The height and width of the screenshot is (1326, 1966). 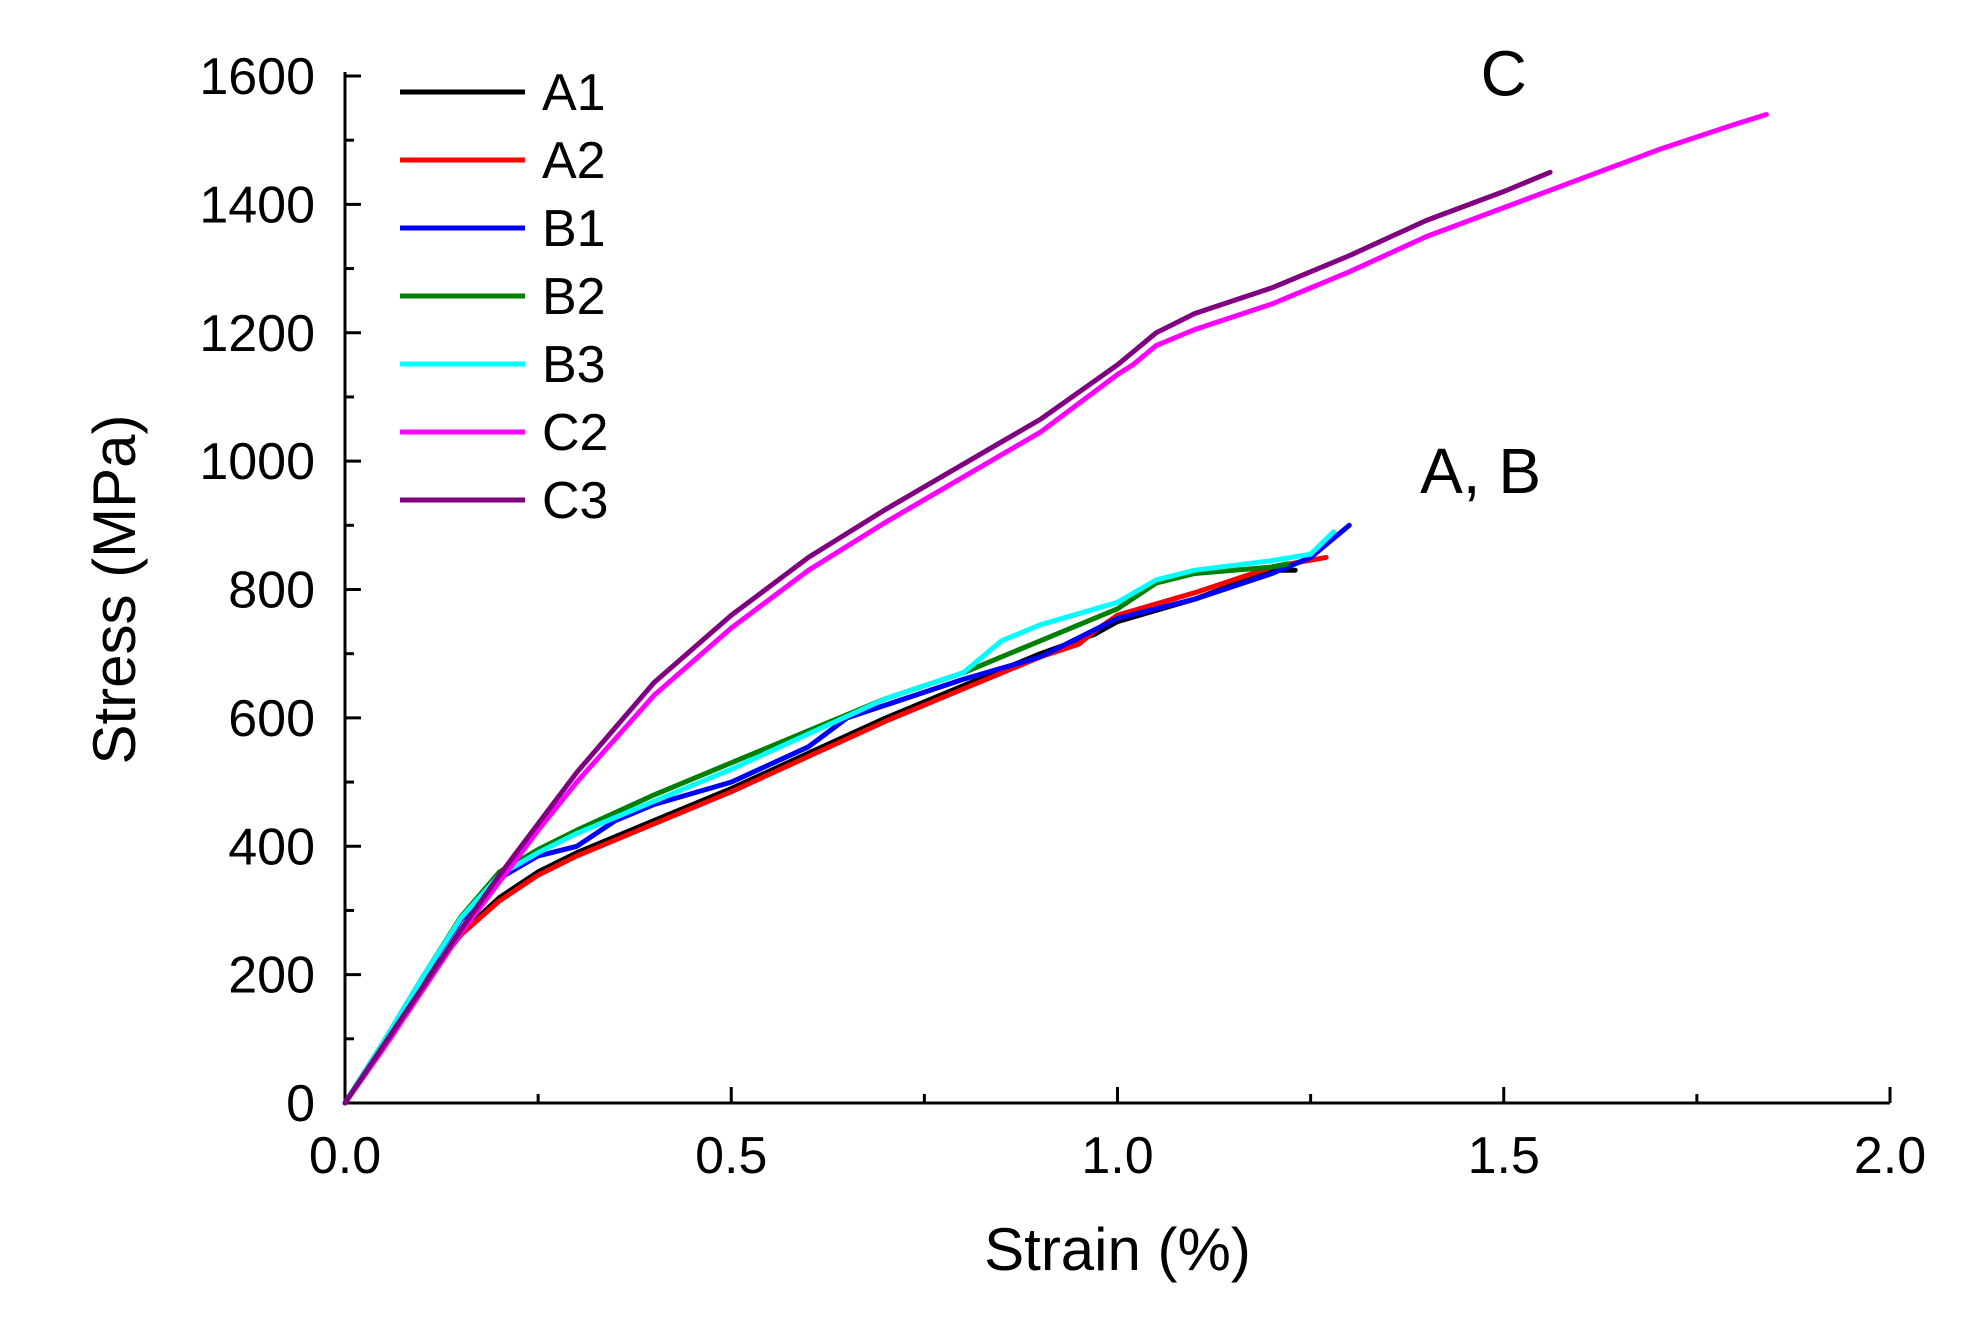 What do you see at coordinates (574, 93) in the screenshot?
I see `legend-label-a1: A1` at bounding box center [574, 93].